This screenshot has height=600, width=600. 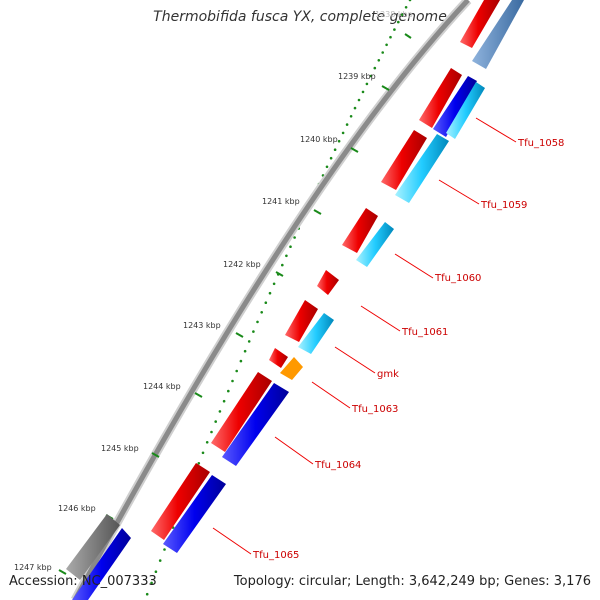 What do you see at coordinates (503, 205) in the screenshot?
I see `gene-label-tfu-1059: Tfu_1059` at bounding box center [503, 205].